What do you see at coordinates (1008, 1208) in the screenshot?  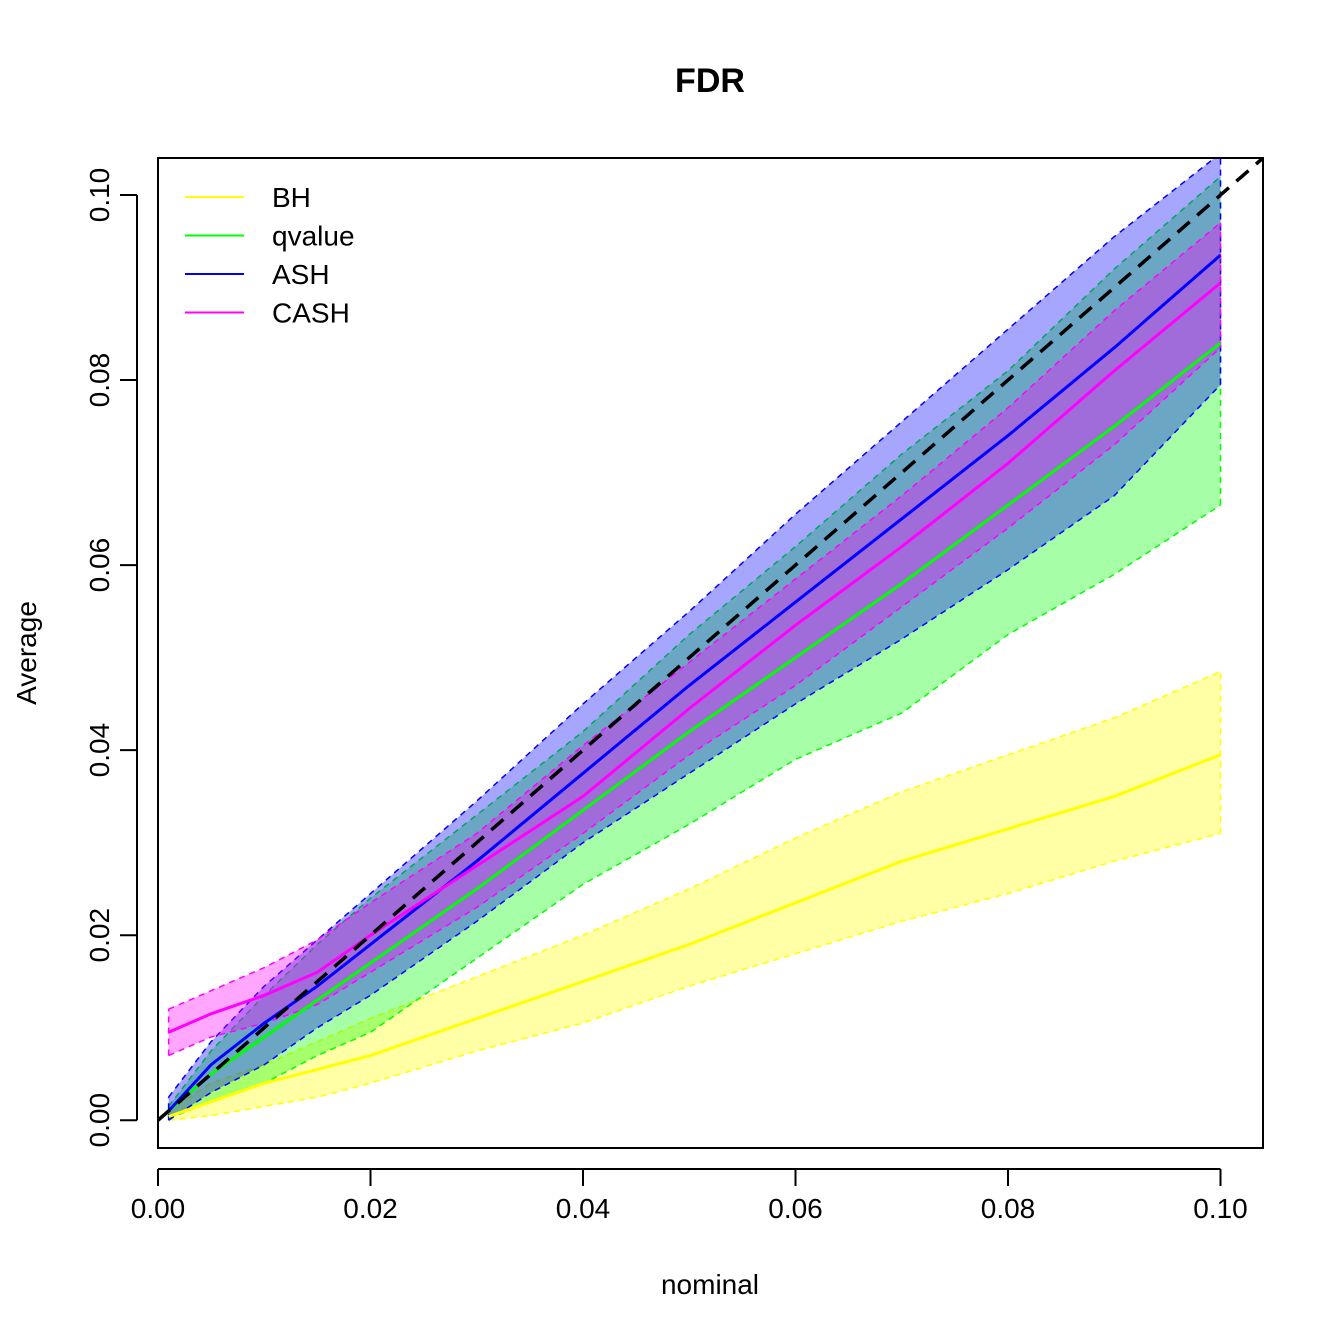 I see `x-tick-label: 0.08` at bounding box center [1008, 1208].